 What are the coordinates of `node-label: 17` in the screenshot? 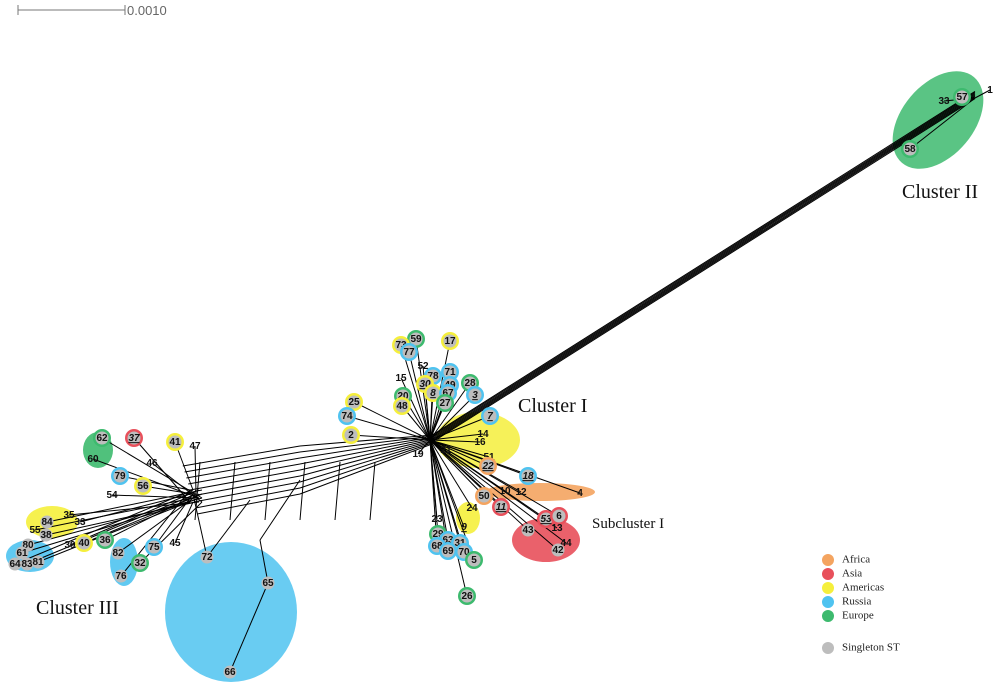 It's located at (450, 341).